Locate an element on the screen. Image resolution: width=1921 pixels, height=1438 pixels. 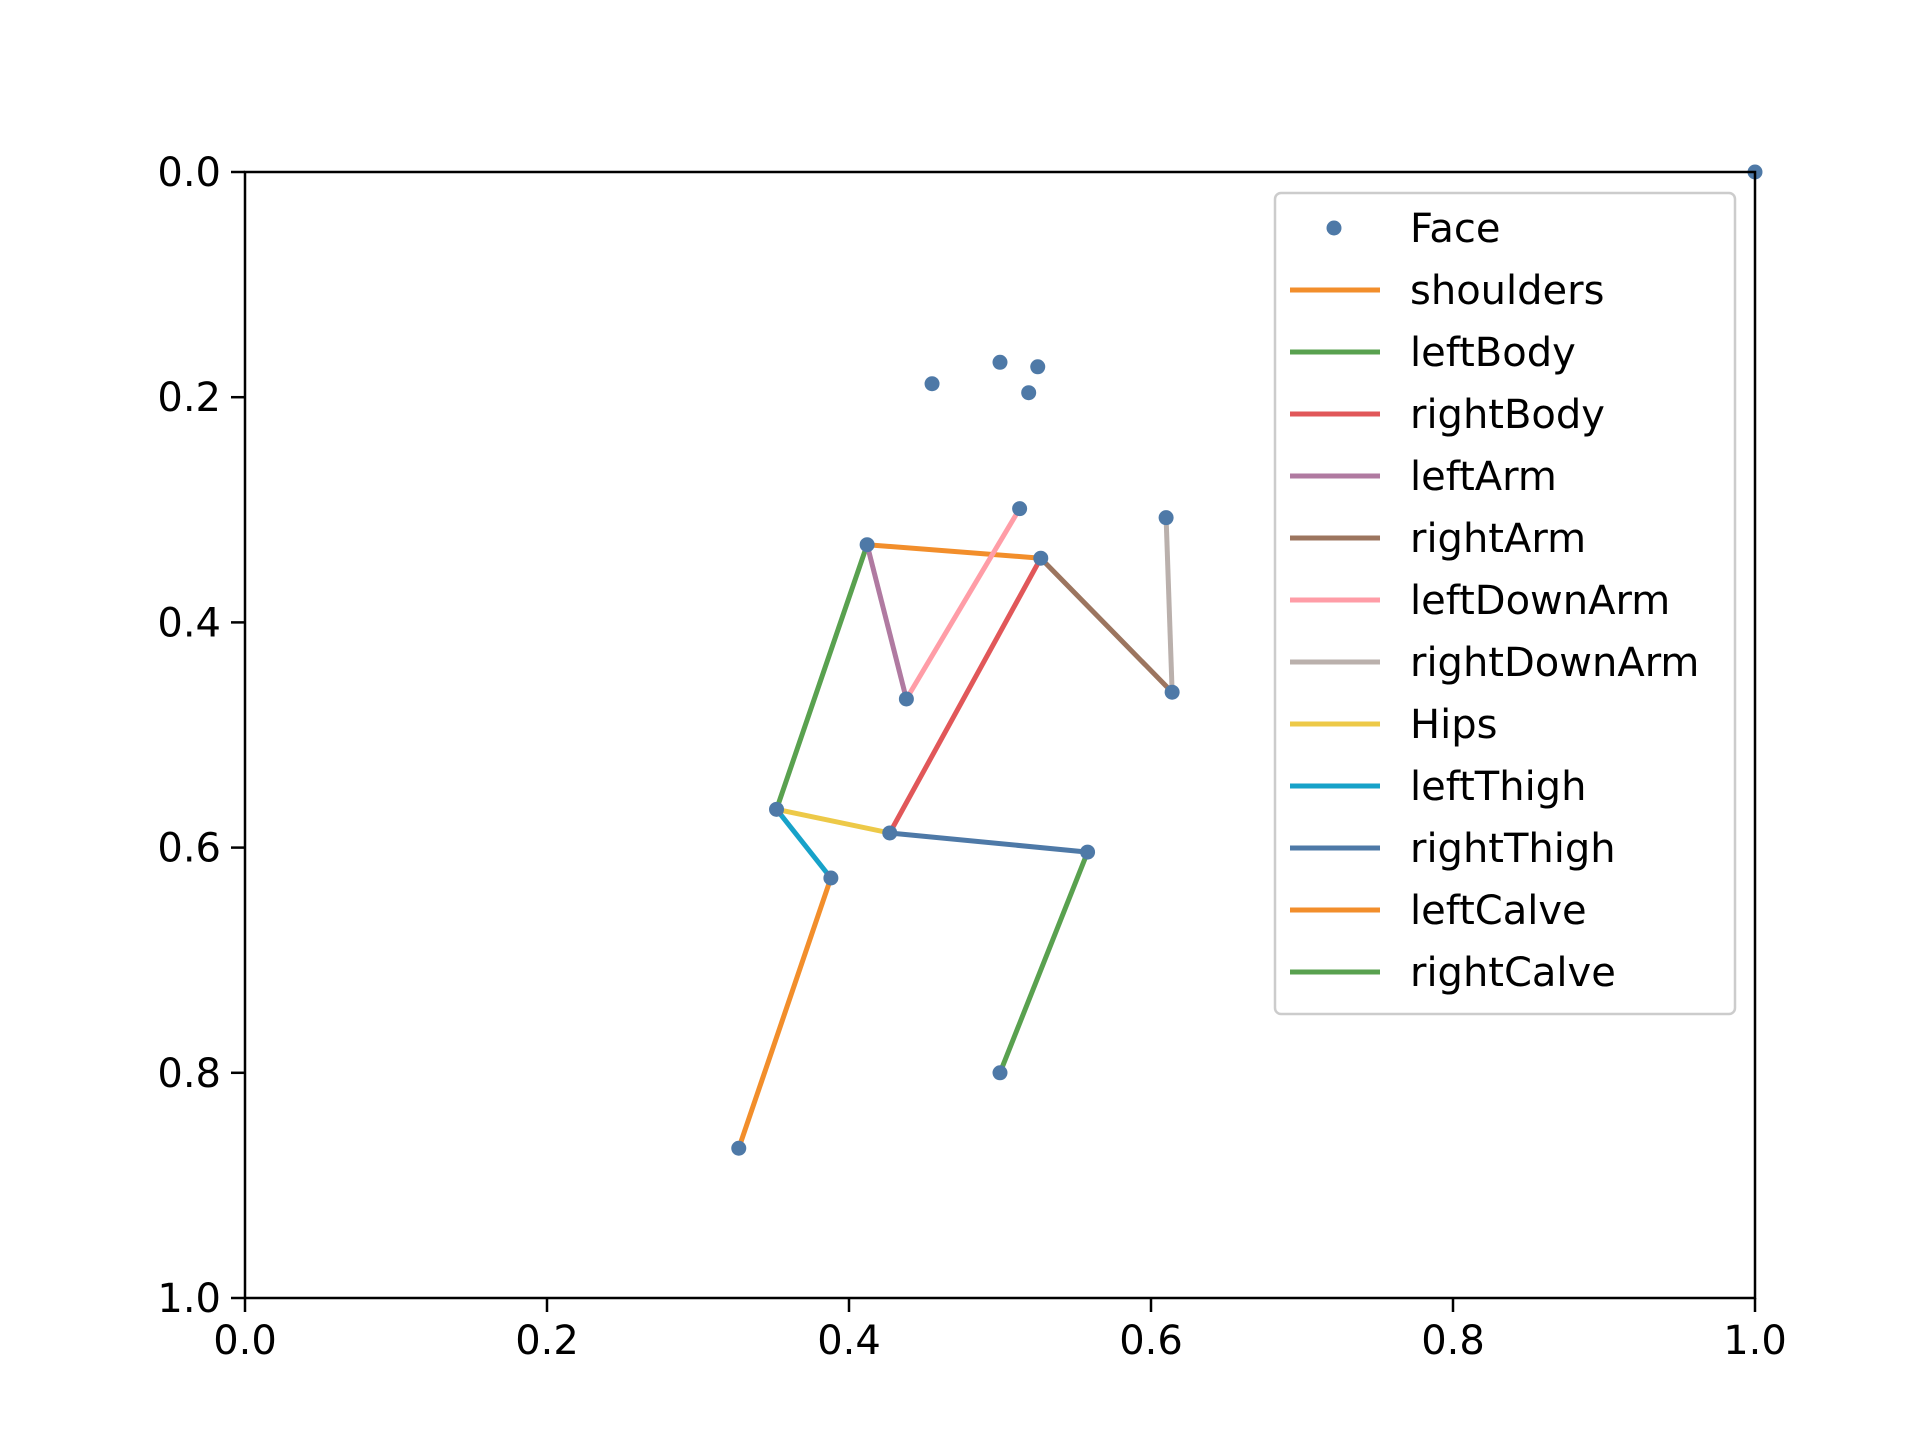
legend-label-shoulders: shoulders is located at coordinates (1507, 291).